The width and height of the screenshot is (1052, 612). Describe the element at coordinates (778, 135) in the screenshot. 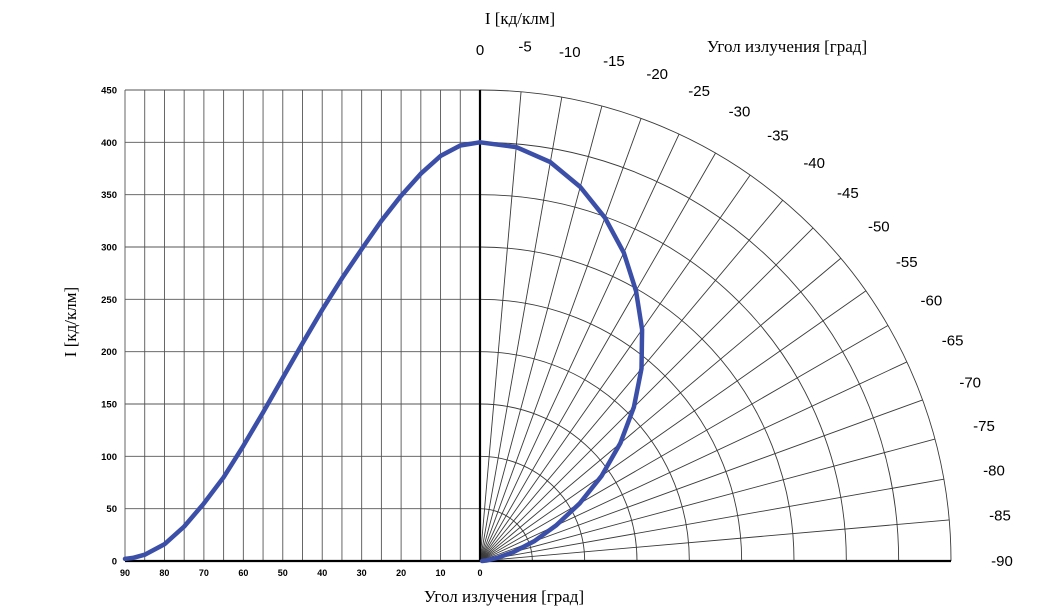

I see `polar-angle-tick: -35` at that location.